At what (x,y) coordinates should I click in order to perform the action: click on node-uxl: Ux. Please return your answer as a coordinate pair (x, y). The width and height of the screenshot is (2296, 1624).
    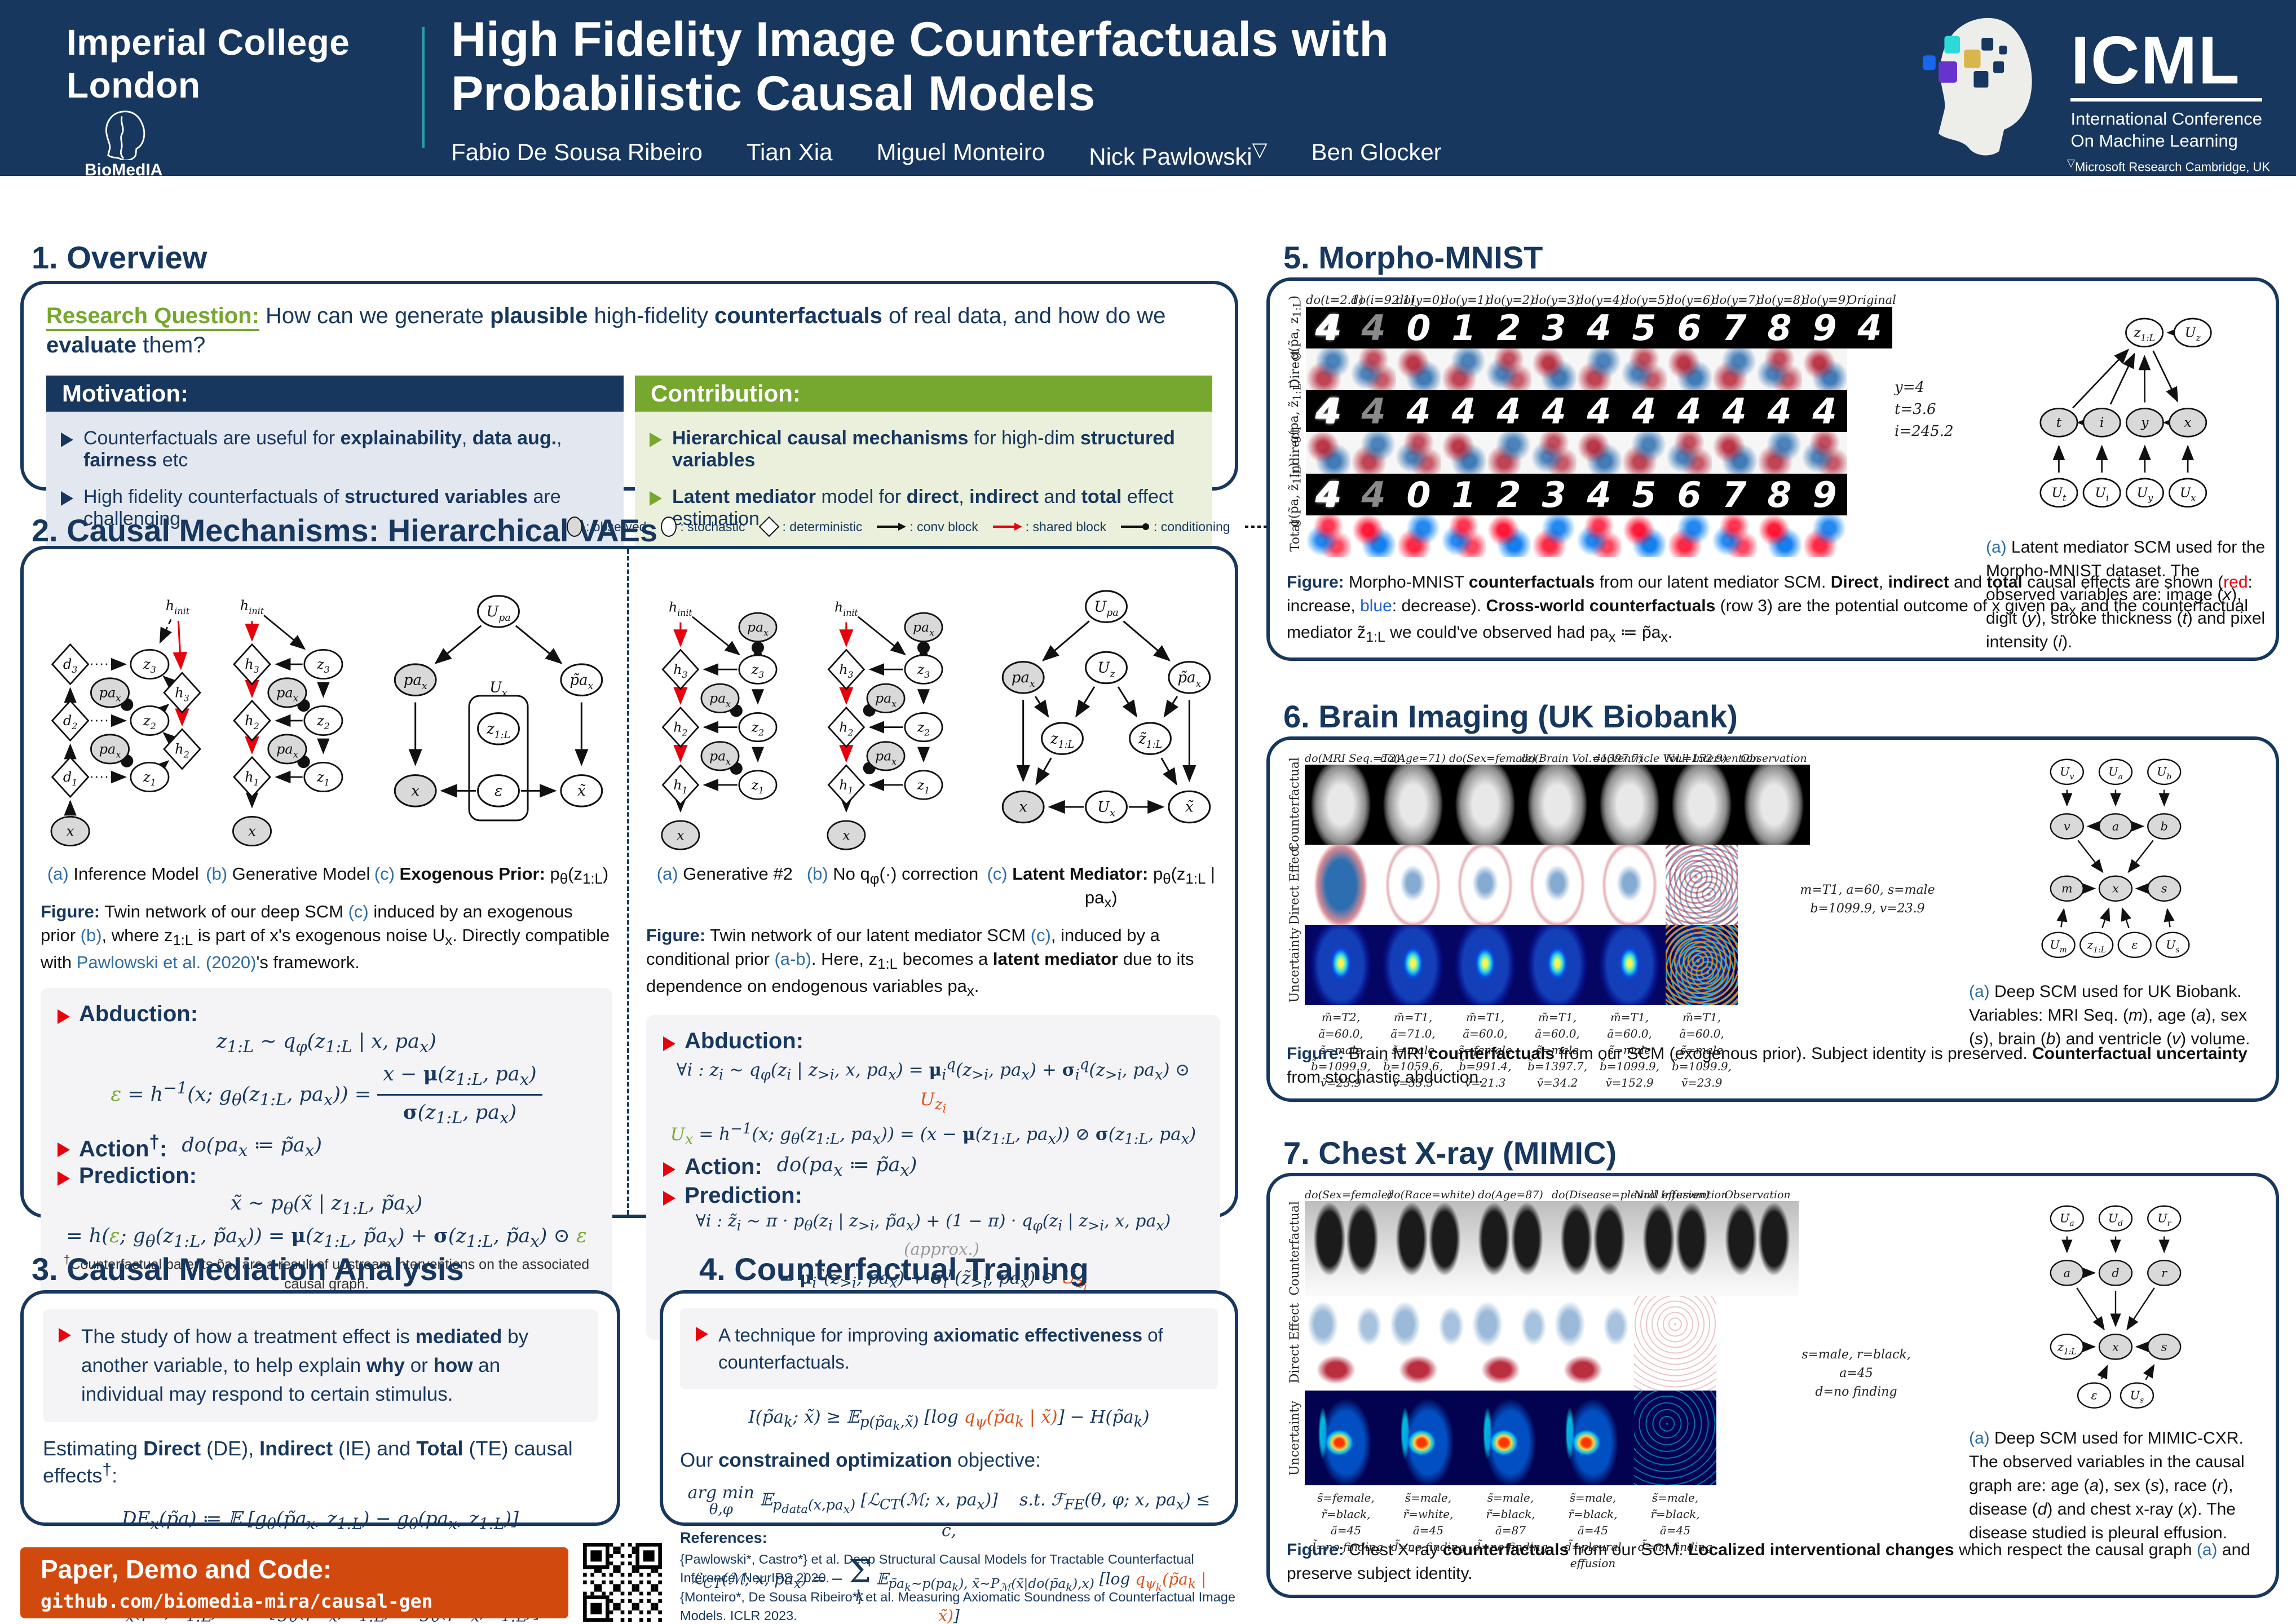
    Looking at the image, I should click on (498, 689).